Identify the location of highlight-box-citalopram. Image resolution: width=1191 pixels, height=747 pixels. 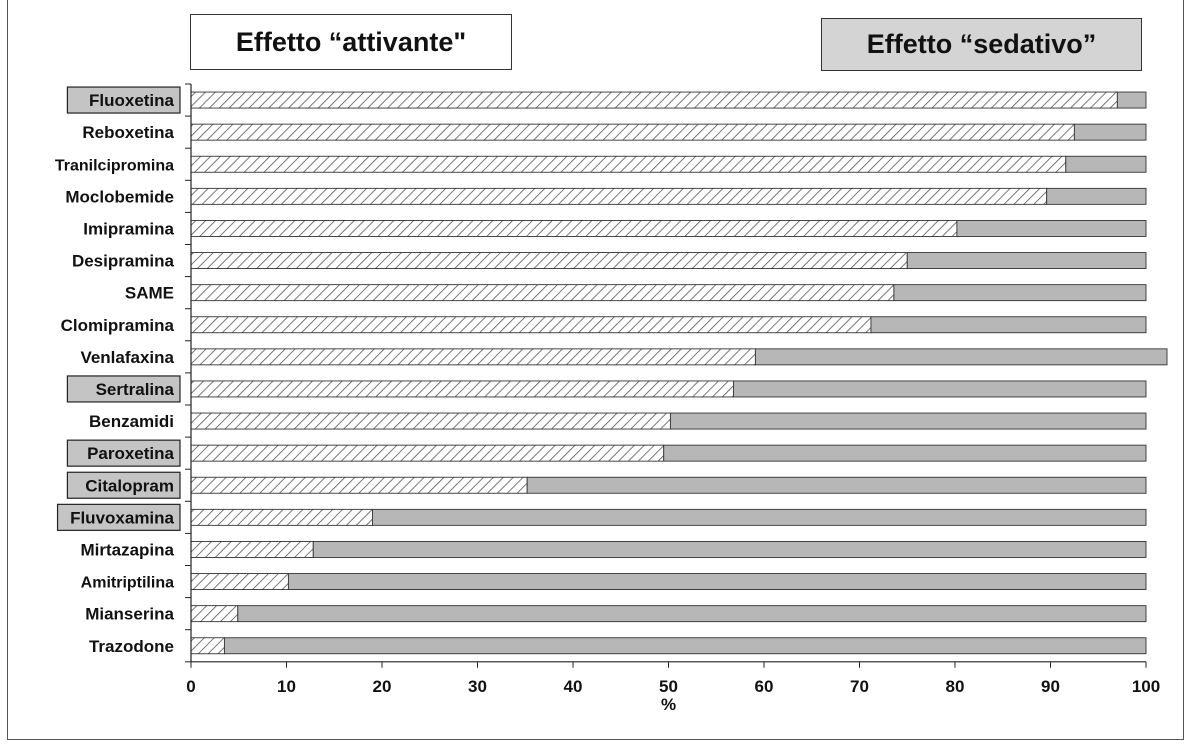
(123, 485).